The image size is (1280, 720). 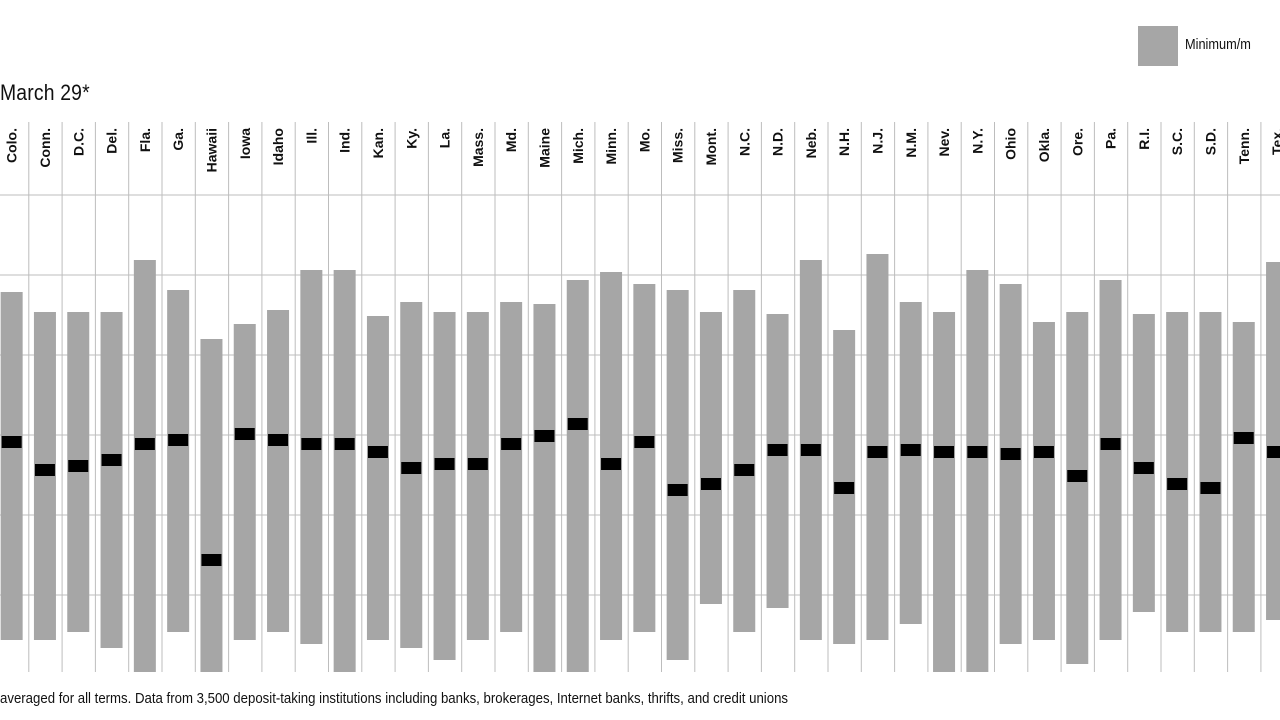 What do you see at coordinates (211, 150) in the screenshot?
I see `state-label: Hawaii` at bounding box center [211, 150].